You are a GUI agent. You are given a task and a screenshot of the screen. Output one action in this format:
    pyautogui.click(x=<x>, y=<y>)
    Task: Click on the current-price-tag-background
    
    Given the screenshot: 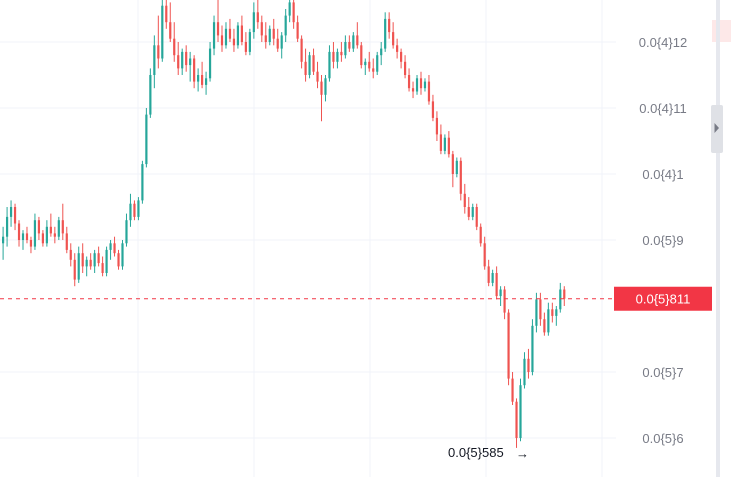 What is the action you would take?
    pyautogui.click(x=663, y=298)
    